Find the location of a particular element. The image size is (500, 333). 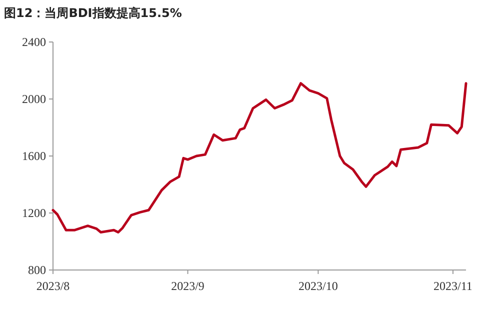

x-tick-label: 2023/9 is located at coordinates (187, 286).